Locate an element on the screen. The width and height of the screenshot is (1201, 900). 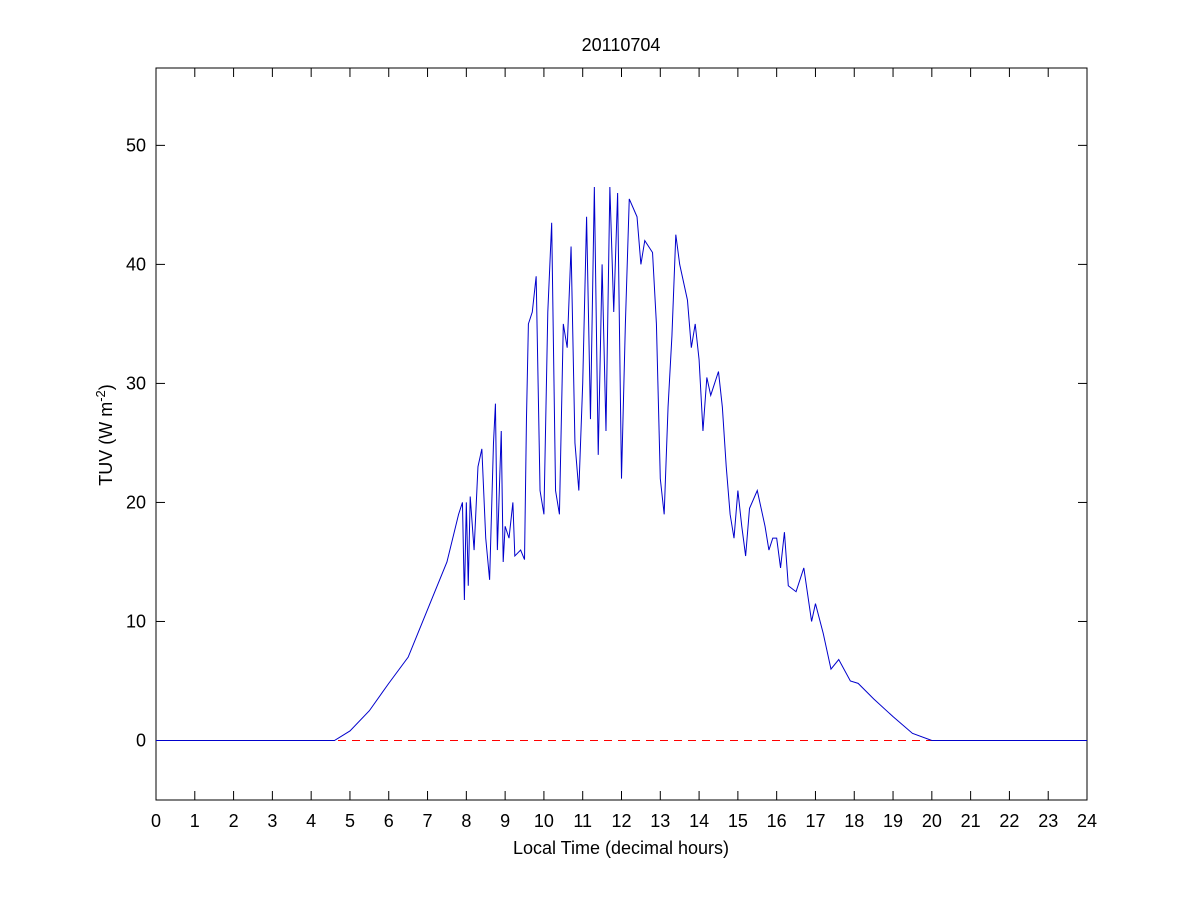
x-tick-label: 5 is located at coordinates (350, 821).